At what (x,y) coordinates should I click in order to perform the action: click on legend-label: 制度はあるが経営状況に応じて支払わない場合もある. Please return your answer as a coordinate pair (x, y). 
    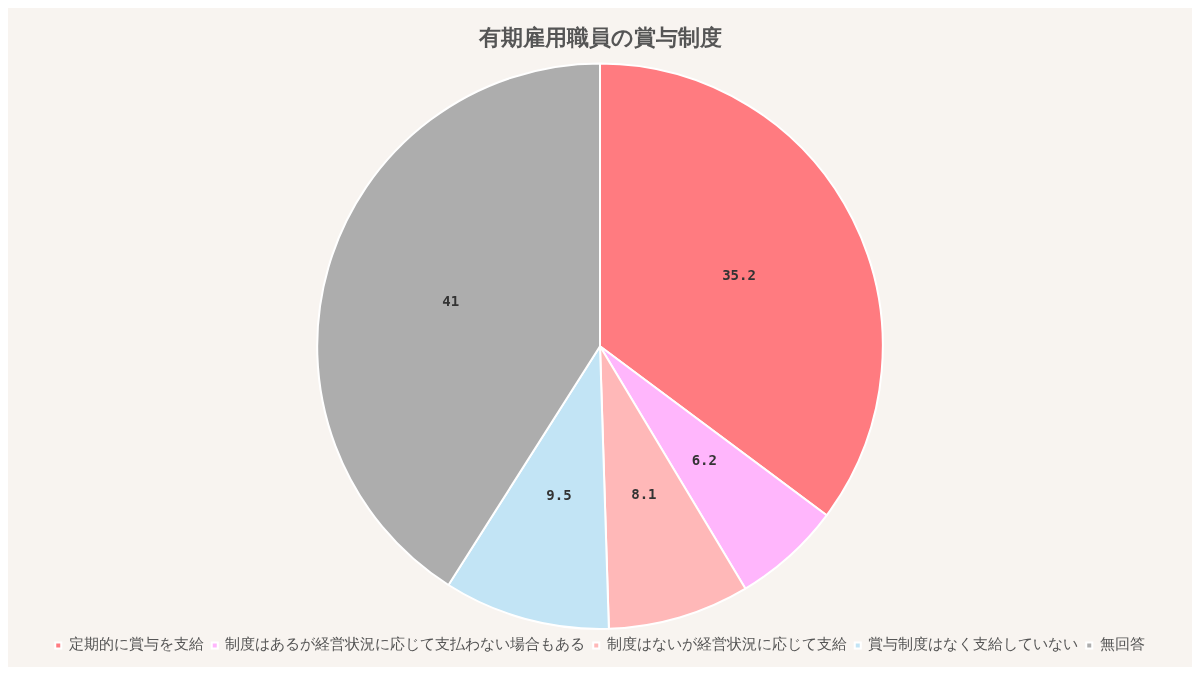
    Looking at the image, I should click on (405, 644).